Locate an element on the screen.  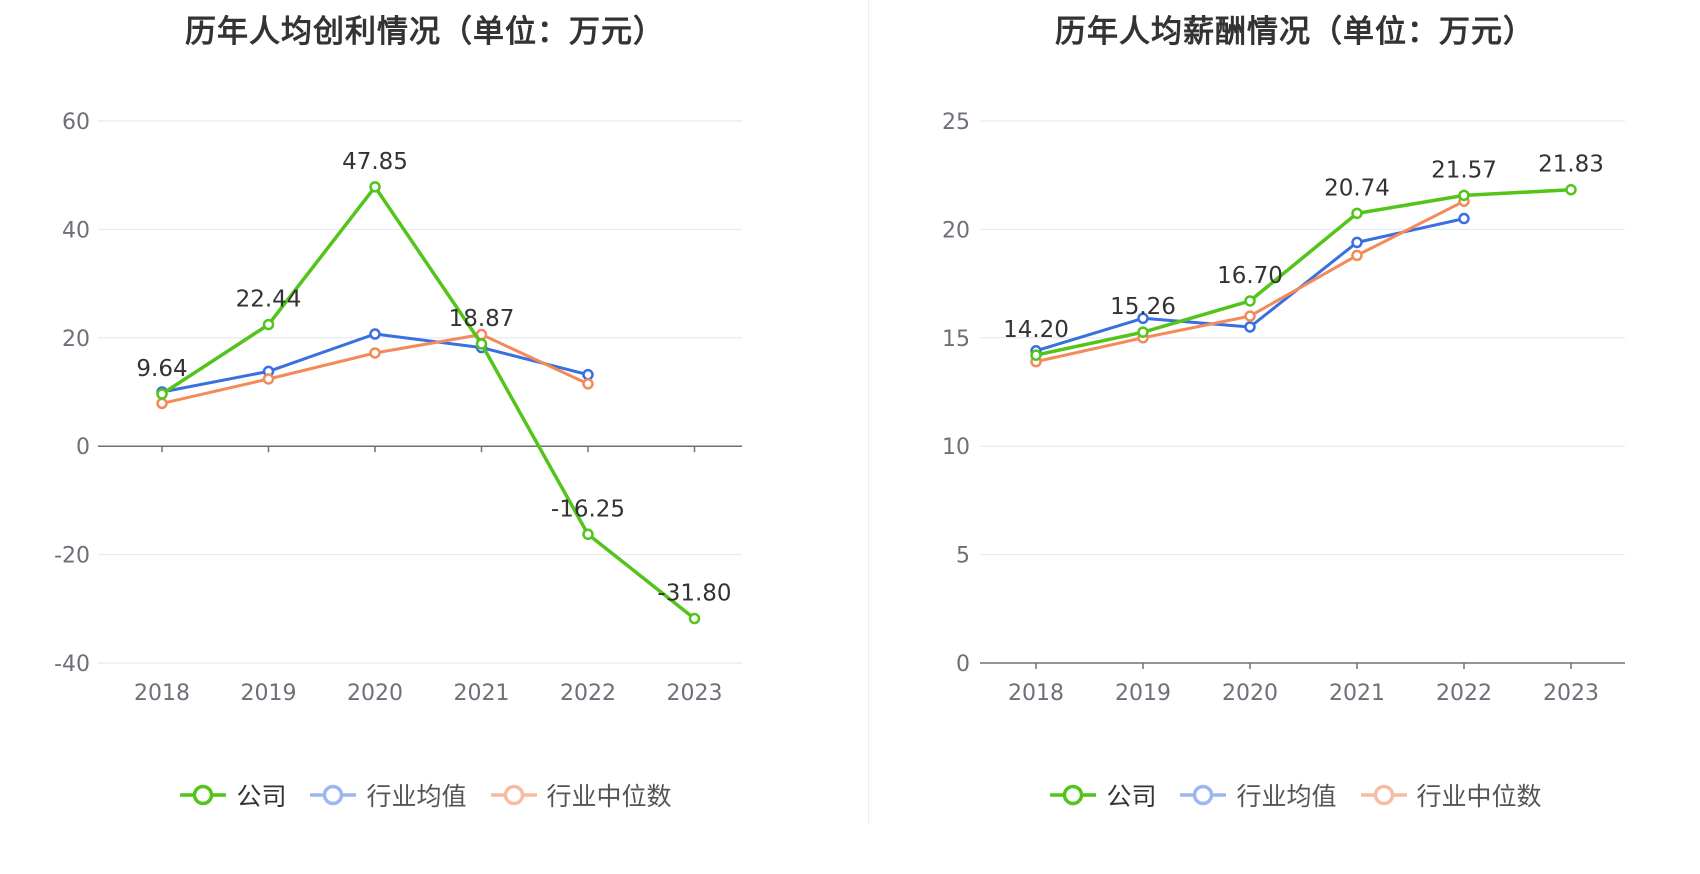
y-tick-label: 40 is located at coordinates (76, 230).